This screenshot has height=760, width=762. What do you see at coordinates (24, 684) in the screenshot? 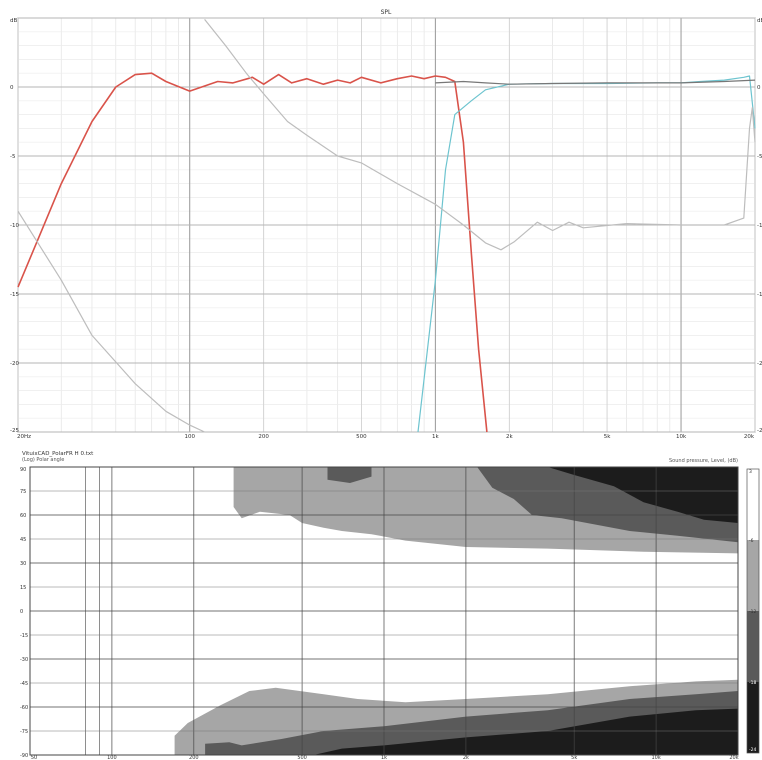
I see `polar-y-tick-label: -45` at bounding box center [24, 684].